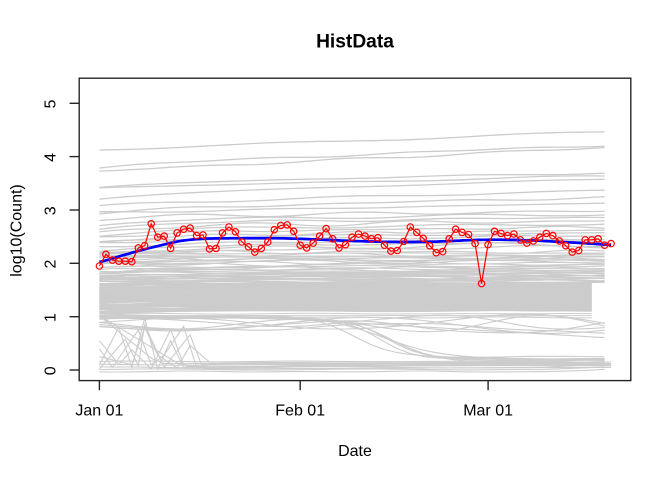 The height and width of the screenshot is (485, 672). What do you see at coordinates (51, 104) in the screenshot?
I see `svg-text: 5` at bounding box center [51, 104].